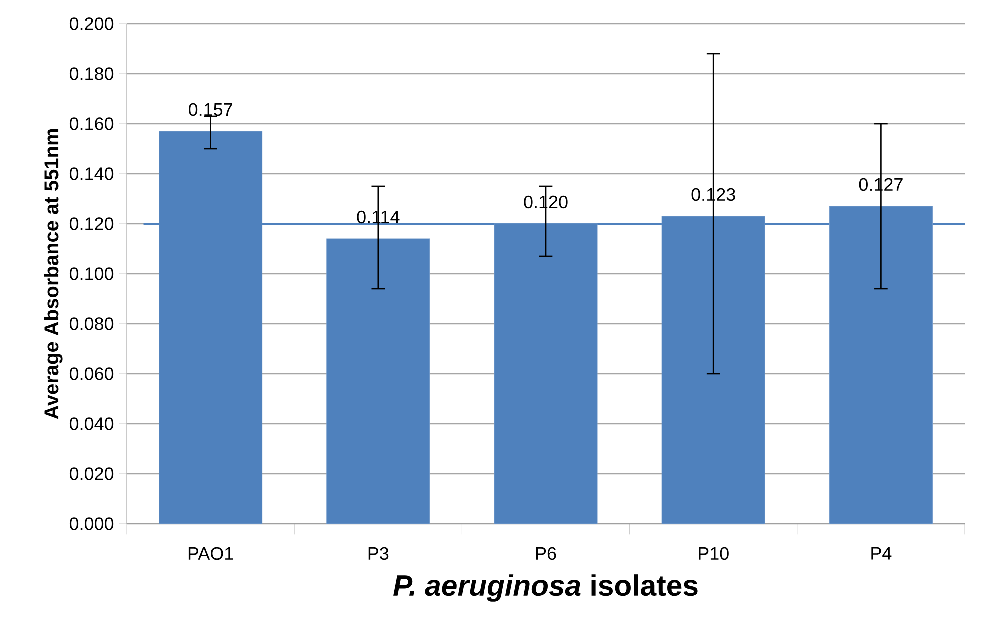 This screenshot has height=628, width=985. I want to click on x-axis-title: P. aeruginosa isolates, so click(546, 588).